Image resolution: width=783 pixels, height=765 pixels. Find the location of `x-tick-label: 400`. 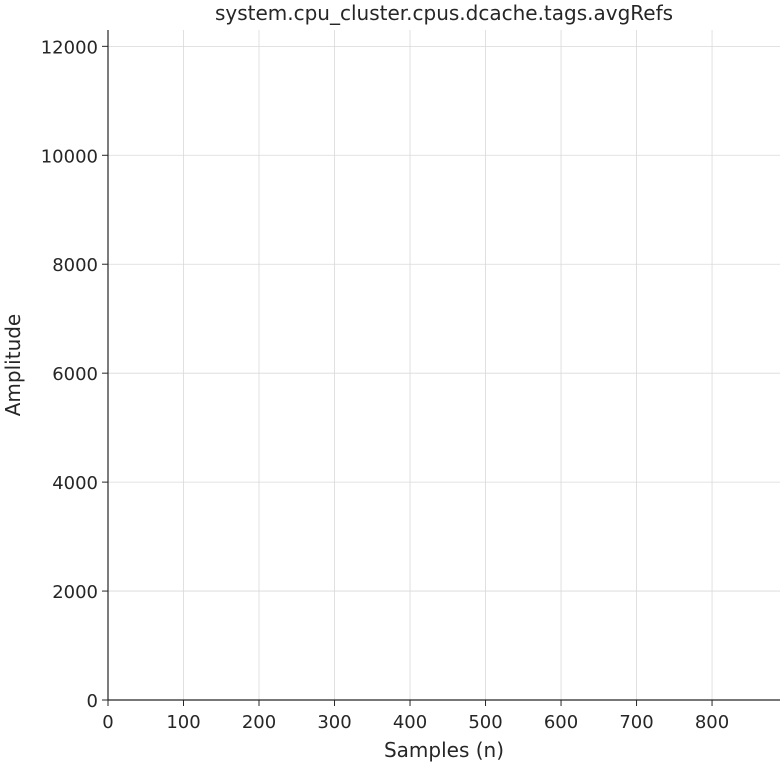

x-tick-label: 400 is located at coordinates (410, 722).